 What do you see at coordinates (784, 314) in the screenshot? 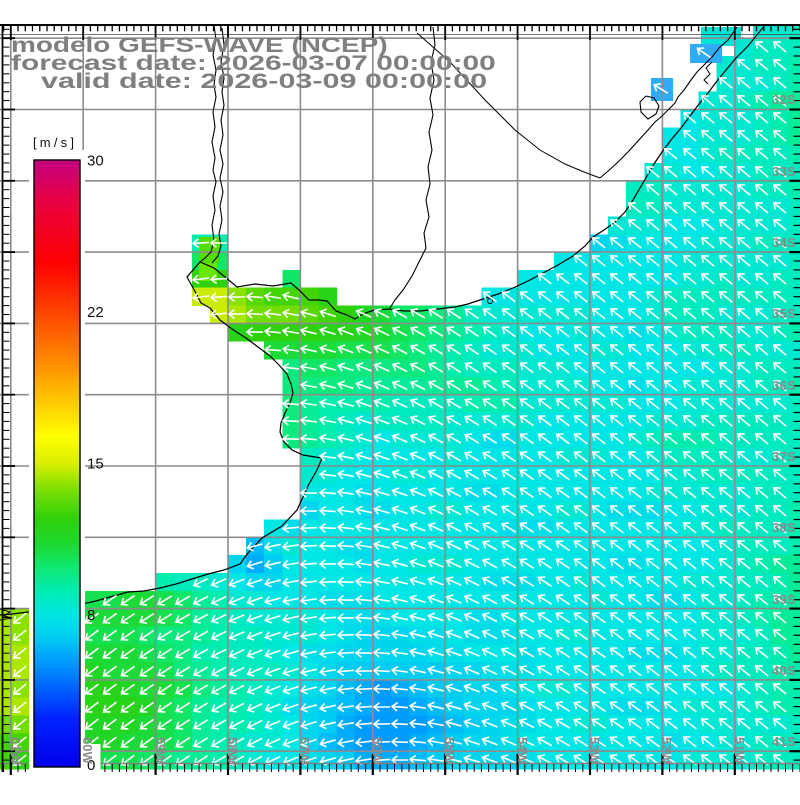
I see `svg-text: 35S` at bounding box center [784, 314].